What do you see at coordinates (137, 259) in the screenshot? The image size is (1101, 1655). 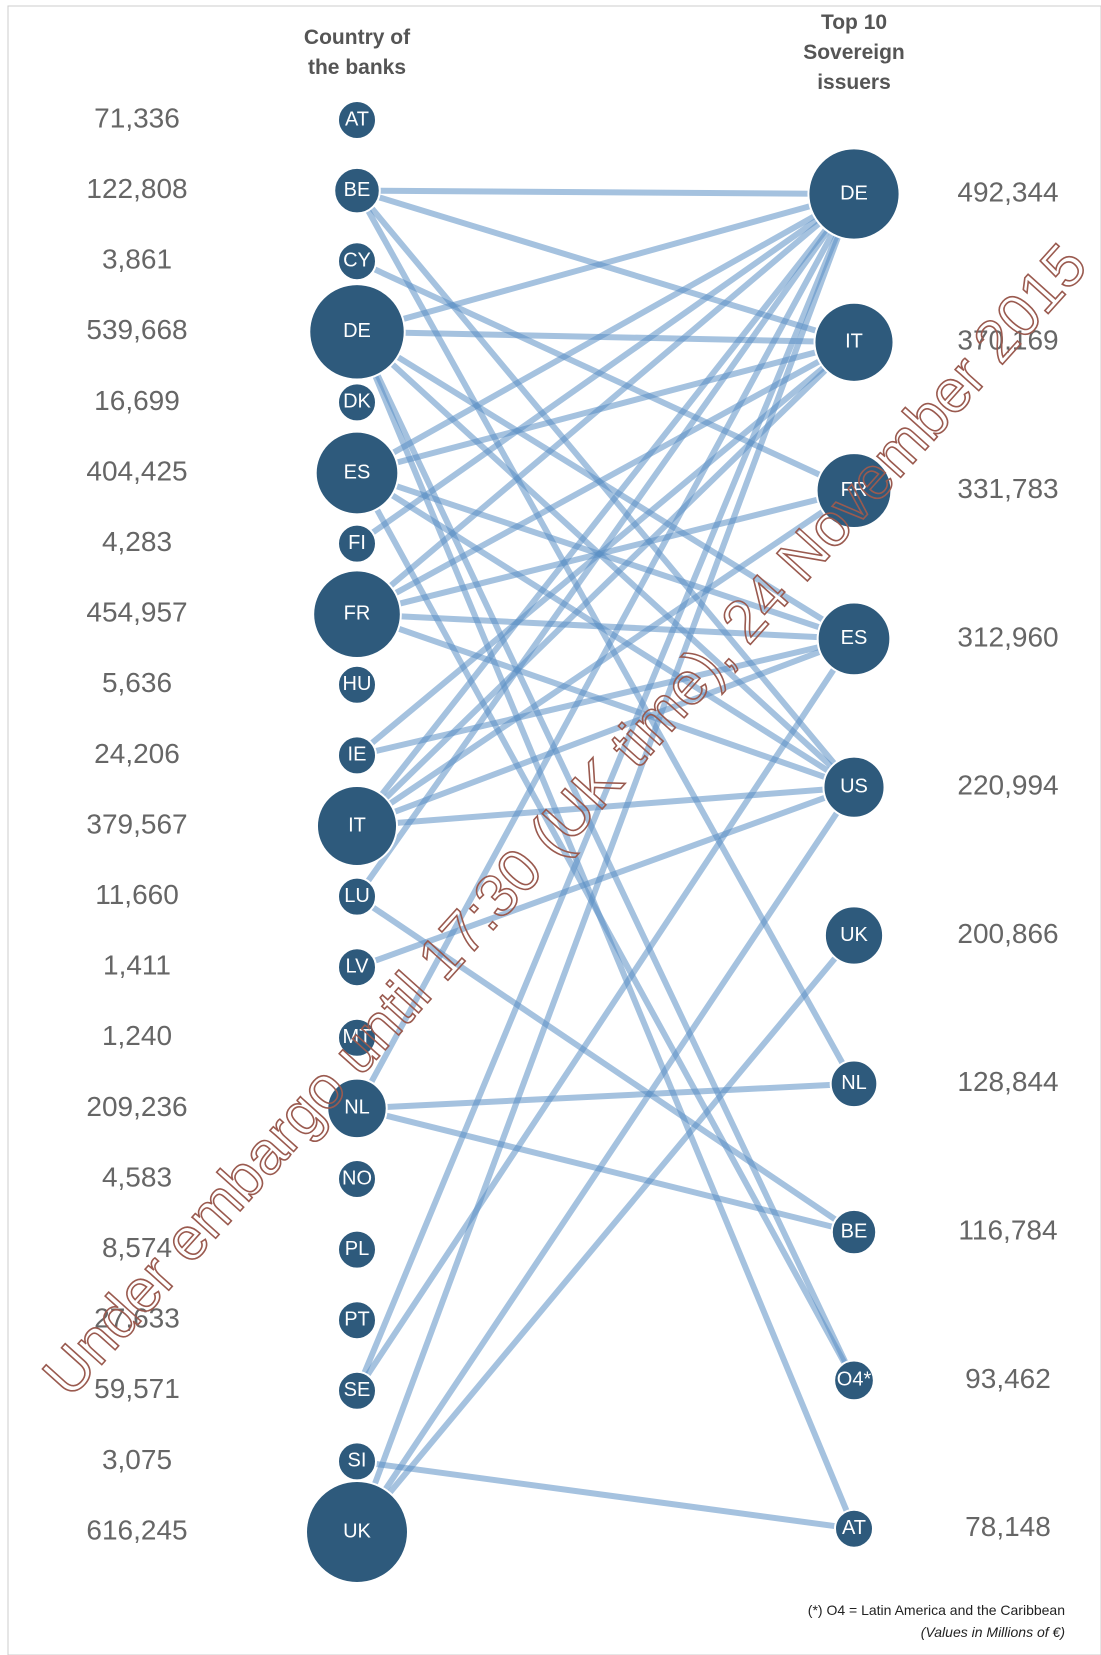 I see `value-label: 3,861` at bounding box center [137, 259].